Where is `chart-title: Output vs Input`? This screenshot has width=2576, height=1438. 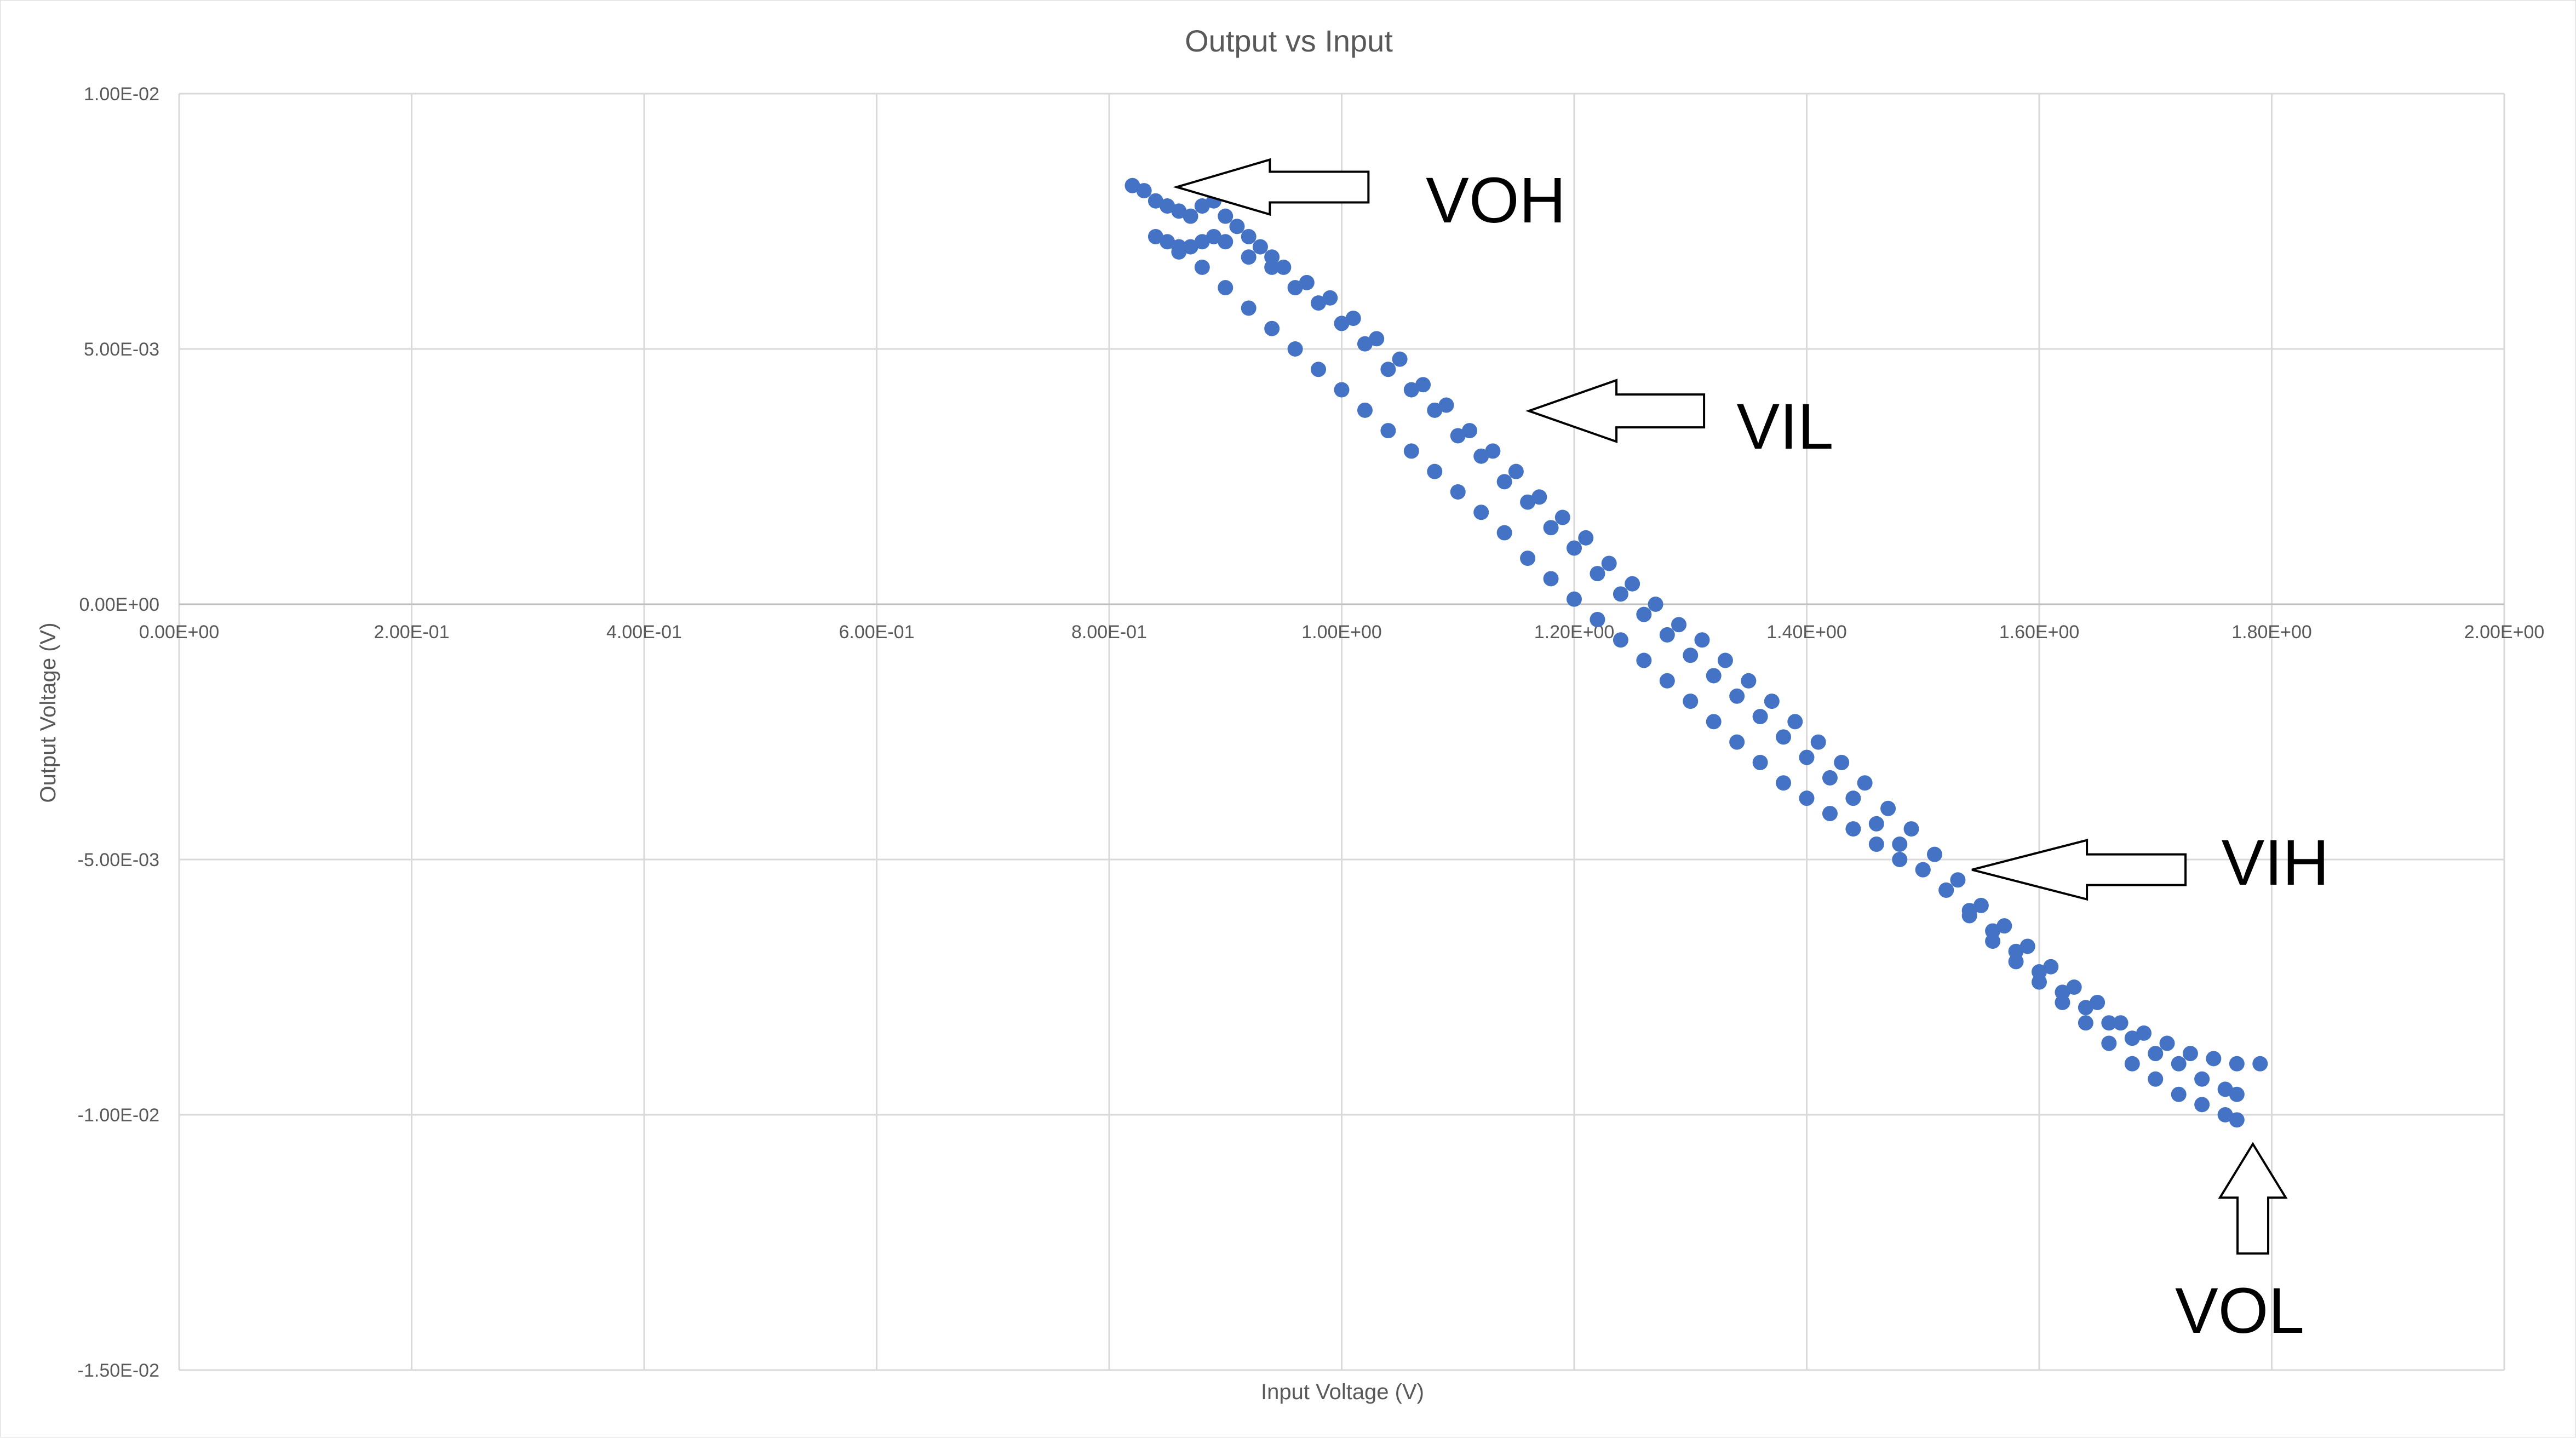 chart-title: Output vs Input is located at coordinates (1289, 41).